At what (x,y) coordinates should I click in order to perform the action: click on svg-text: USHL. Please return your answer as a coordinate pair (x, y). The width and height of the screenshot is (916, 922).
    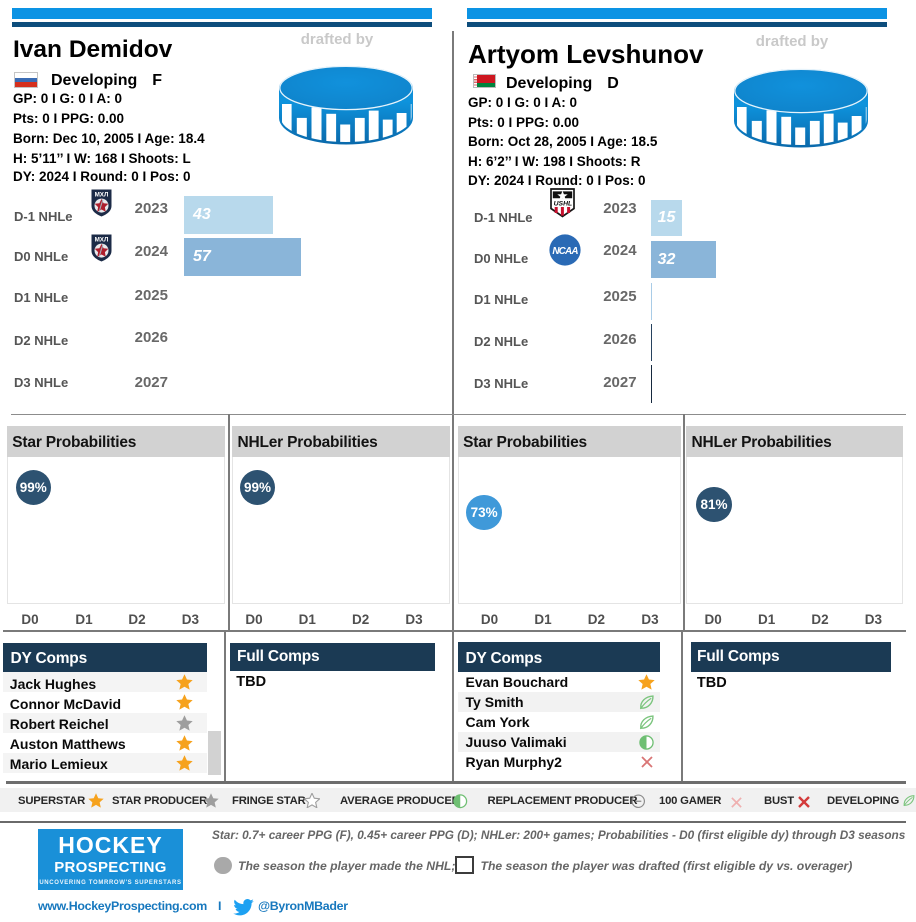
    Looking at the image, I should click on (562, 204).